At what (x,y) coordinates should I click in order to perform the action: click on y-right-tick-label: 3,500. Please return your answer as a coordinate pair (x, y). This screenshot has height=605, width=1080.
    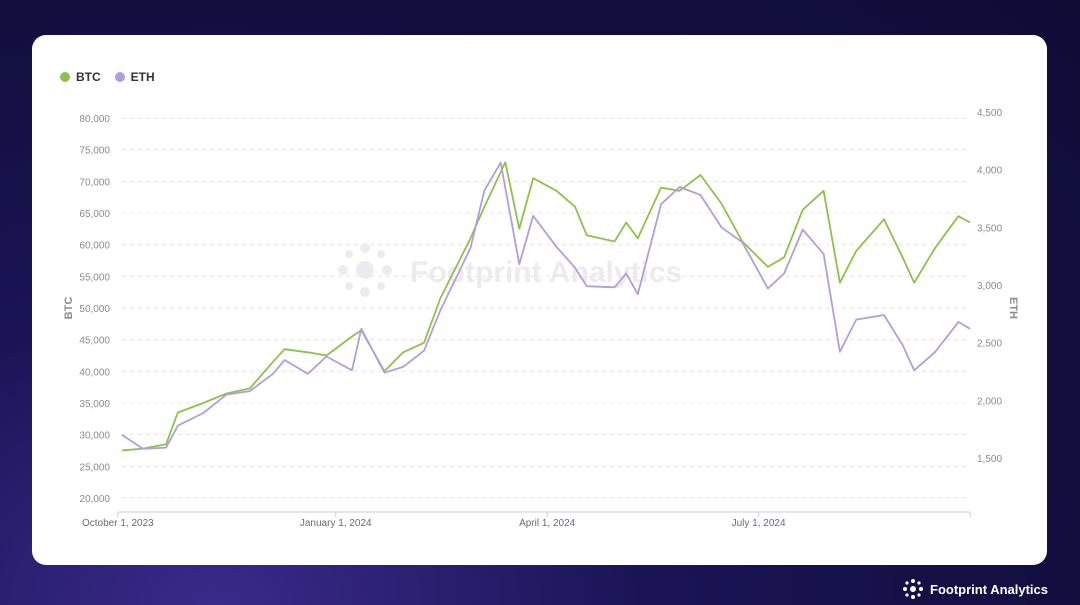
    Looking at the image, I should click on (989, 228).